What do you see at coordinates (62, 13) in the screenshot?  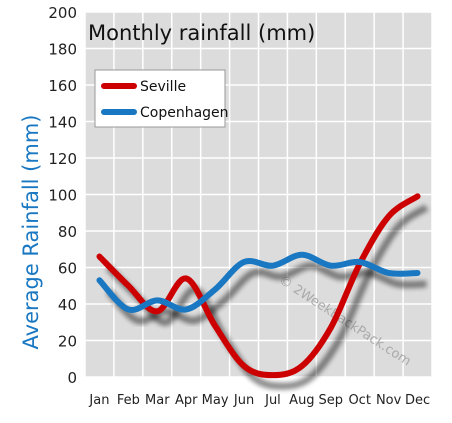 I see `y-tick-label: 200` at bounding box center [62, 13].